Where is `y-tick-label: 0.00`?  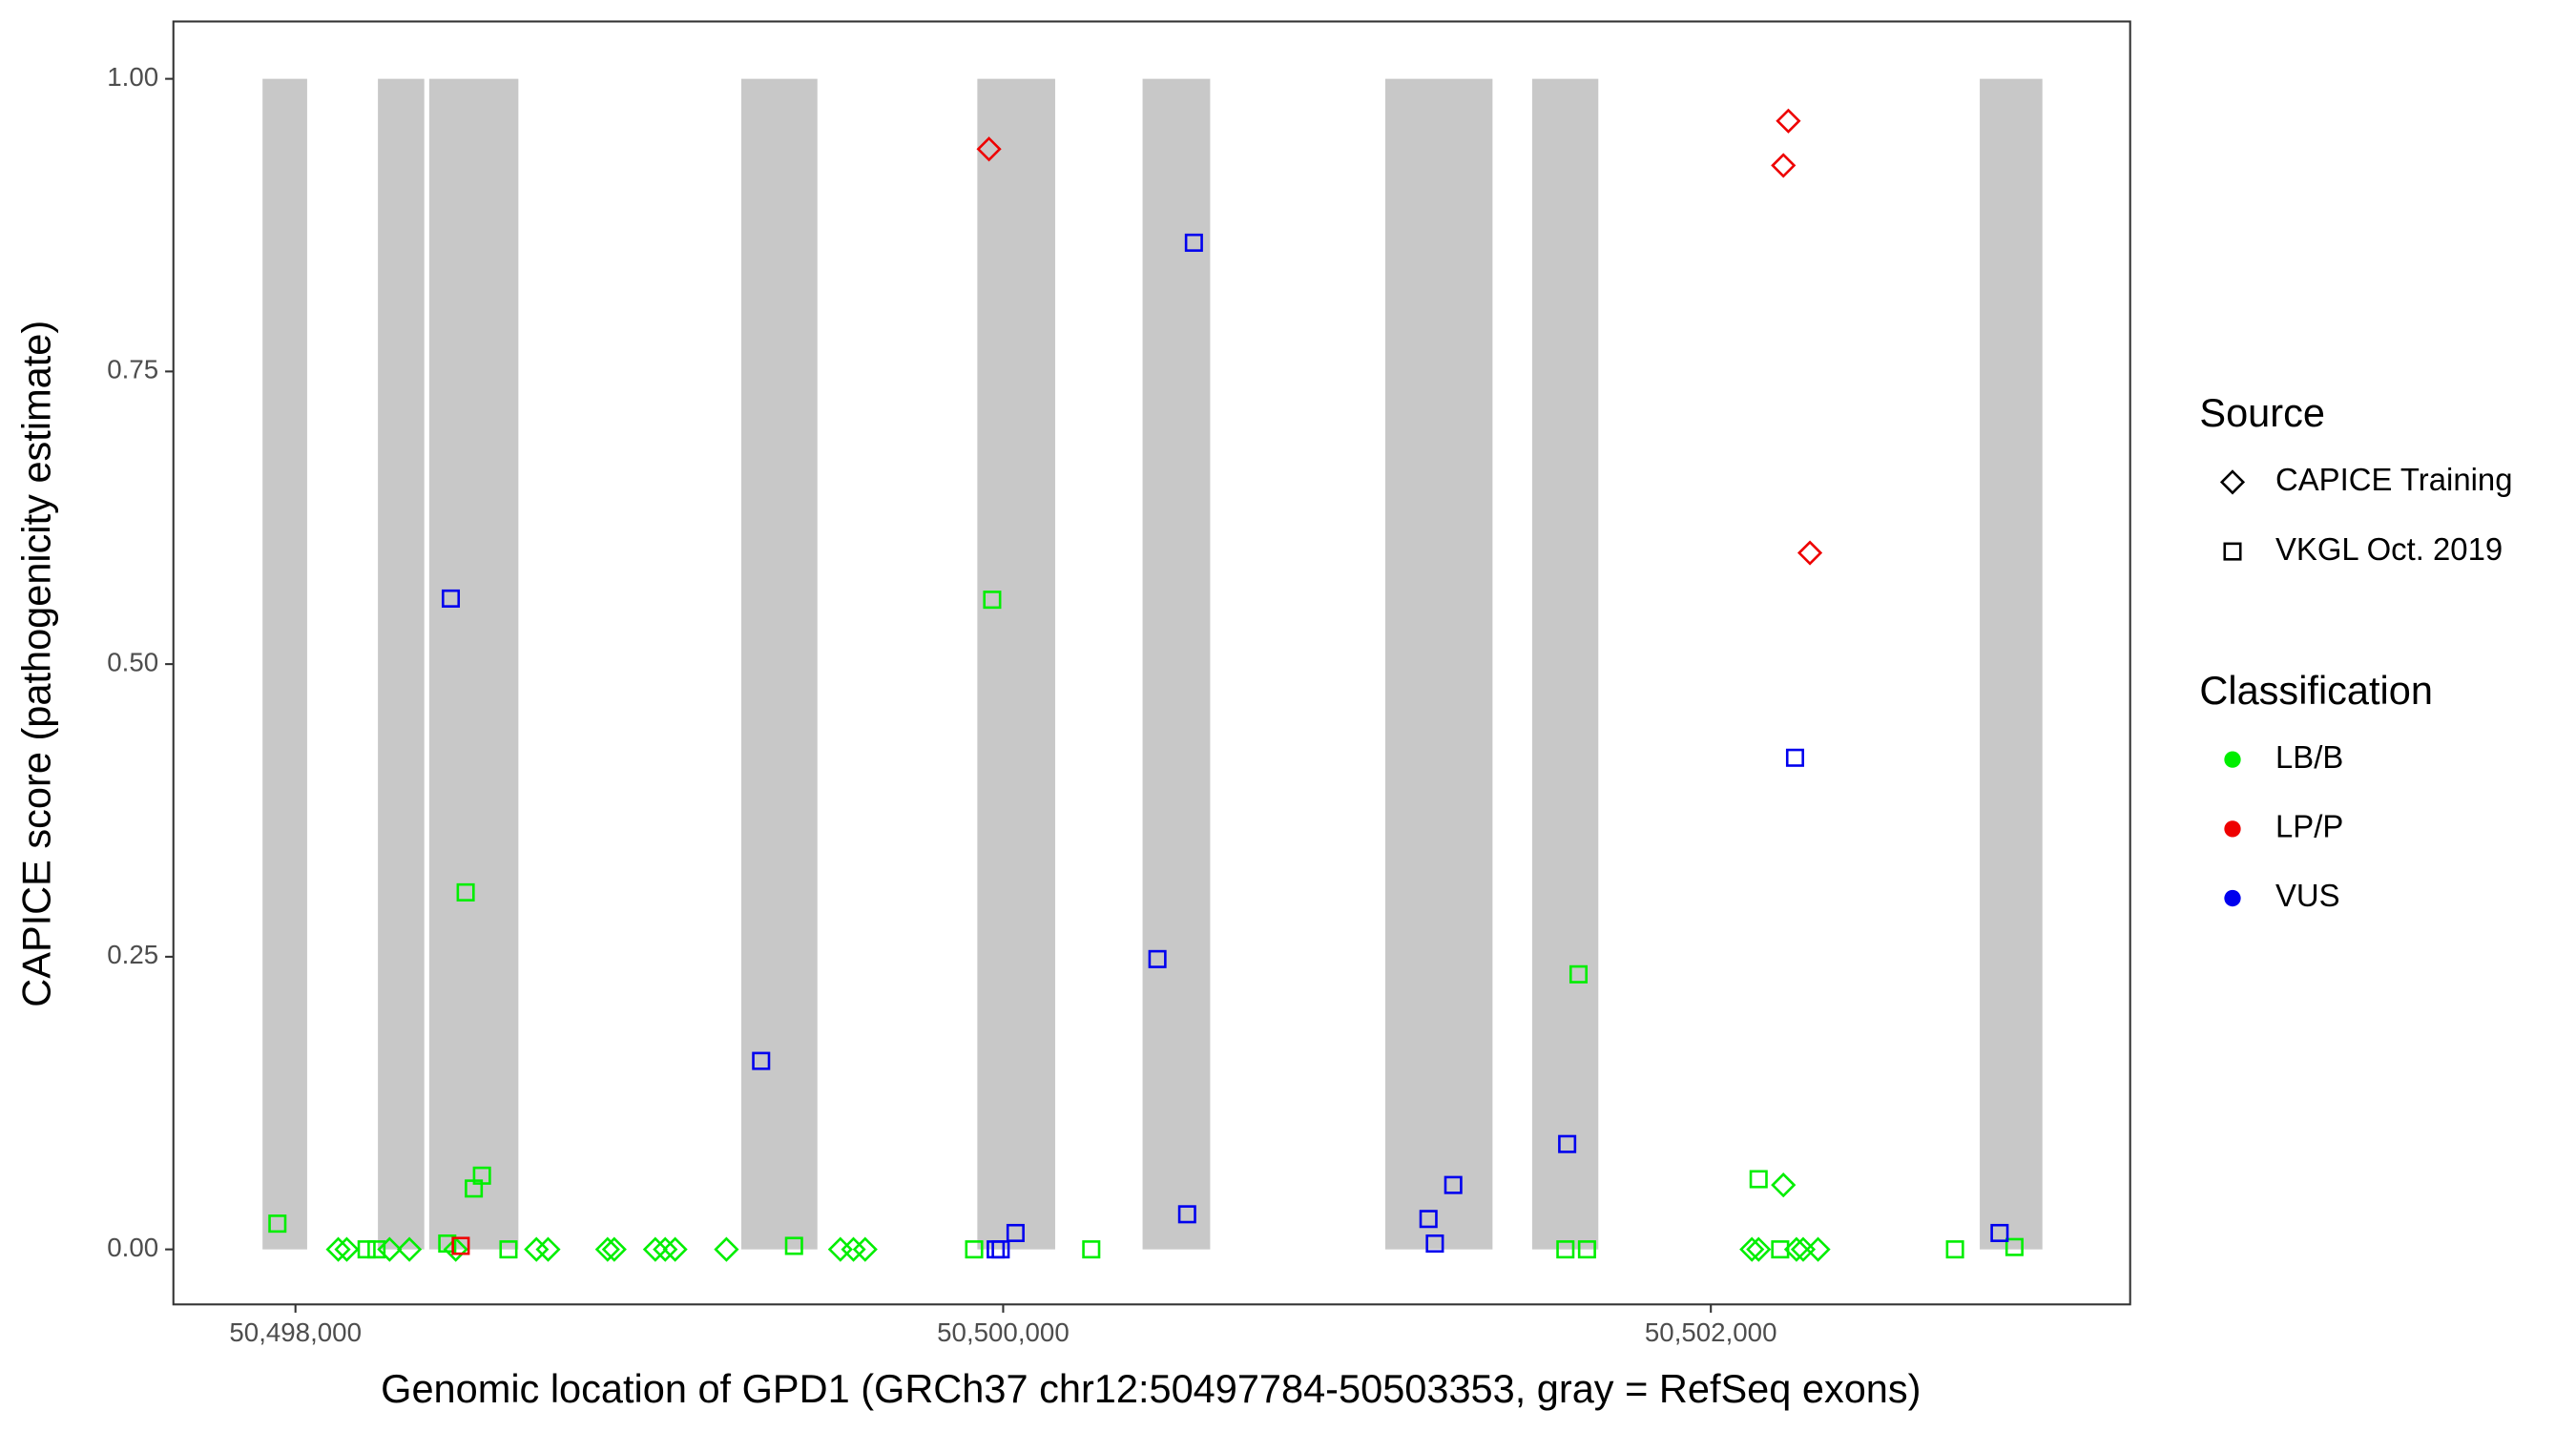 y-tick-label: 0.00 is located at coordinates (132, 1247).